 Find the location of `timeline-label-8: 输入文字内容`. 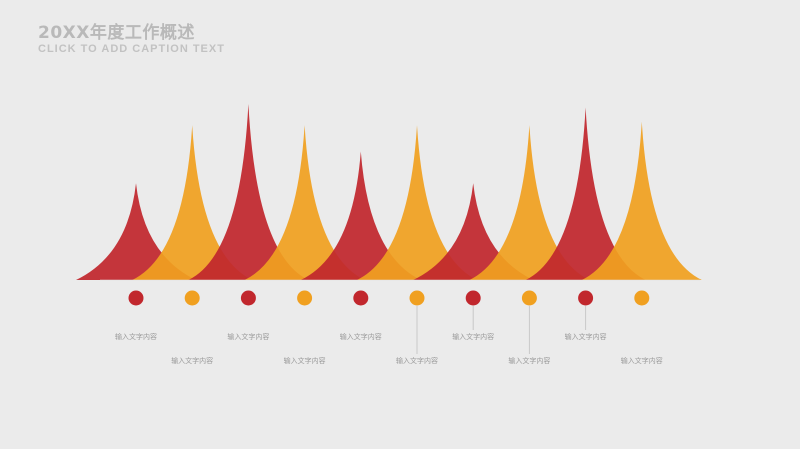

timeline-label-8: 输入文字内容 is located at coordinates (529, 361).